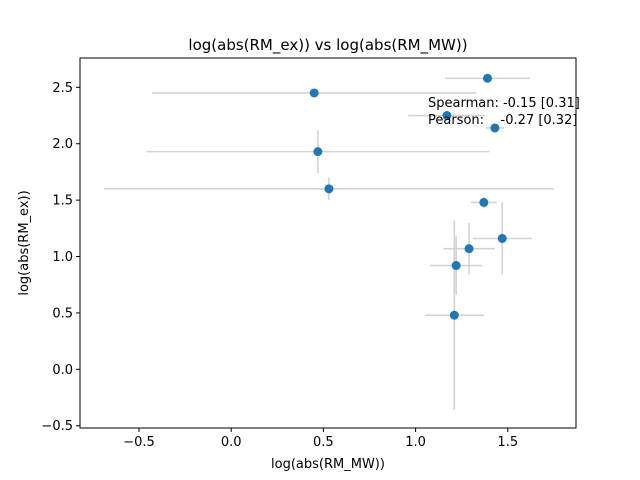 This screenshot has width=640, height=480. Describe the element at coordinates (139, 442) in the screenshot. I see `x-tick-label: −0.5` at that location.